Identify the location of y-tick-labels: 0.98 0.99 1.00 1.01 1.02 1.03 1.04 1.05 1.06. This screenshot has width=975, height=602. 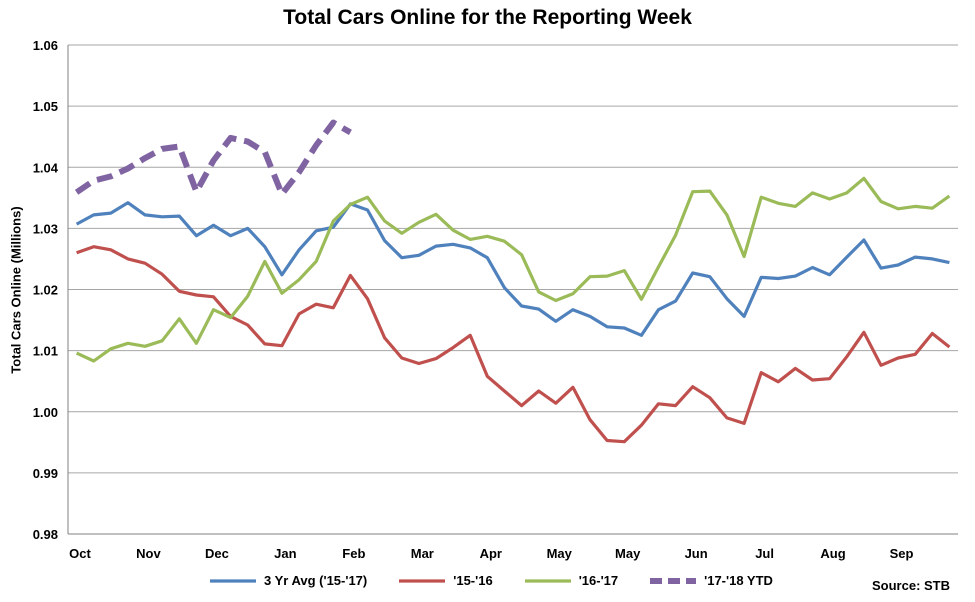
(46, 290).